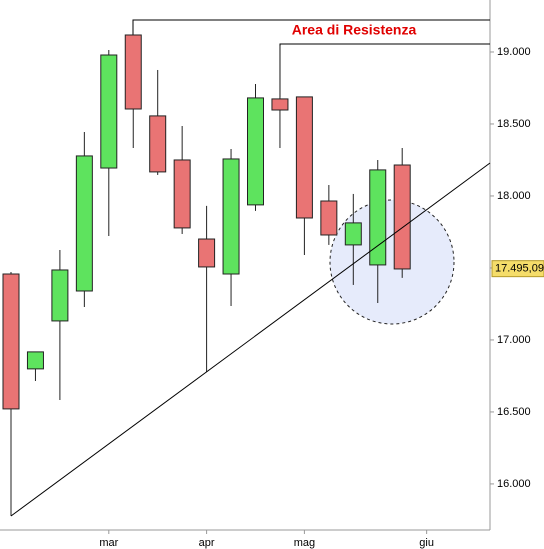 Image resolution: width=544 pixels, height=549 pixels. What do you see at coordinates (304, 543) in the screenshot?
I see `x-tick-label: mag` at bounding box center [304, 543].